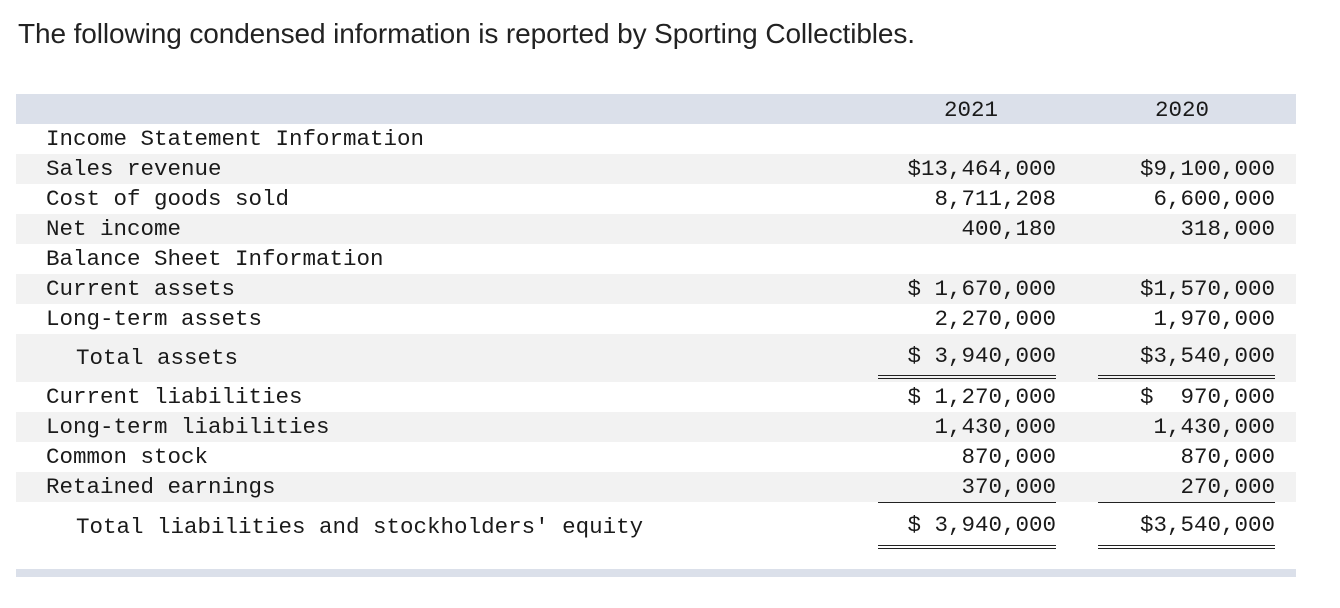 The width and height of the screenshot is (1340, 608). What do you see at coordinates (157, 358) in the screenshot?
I see `row-label: Total assets` at bounding box center [157, 358].